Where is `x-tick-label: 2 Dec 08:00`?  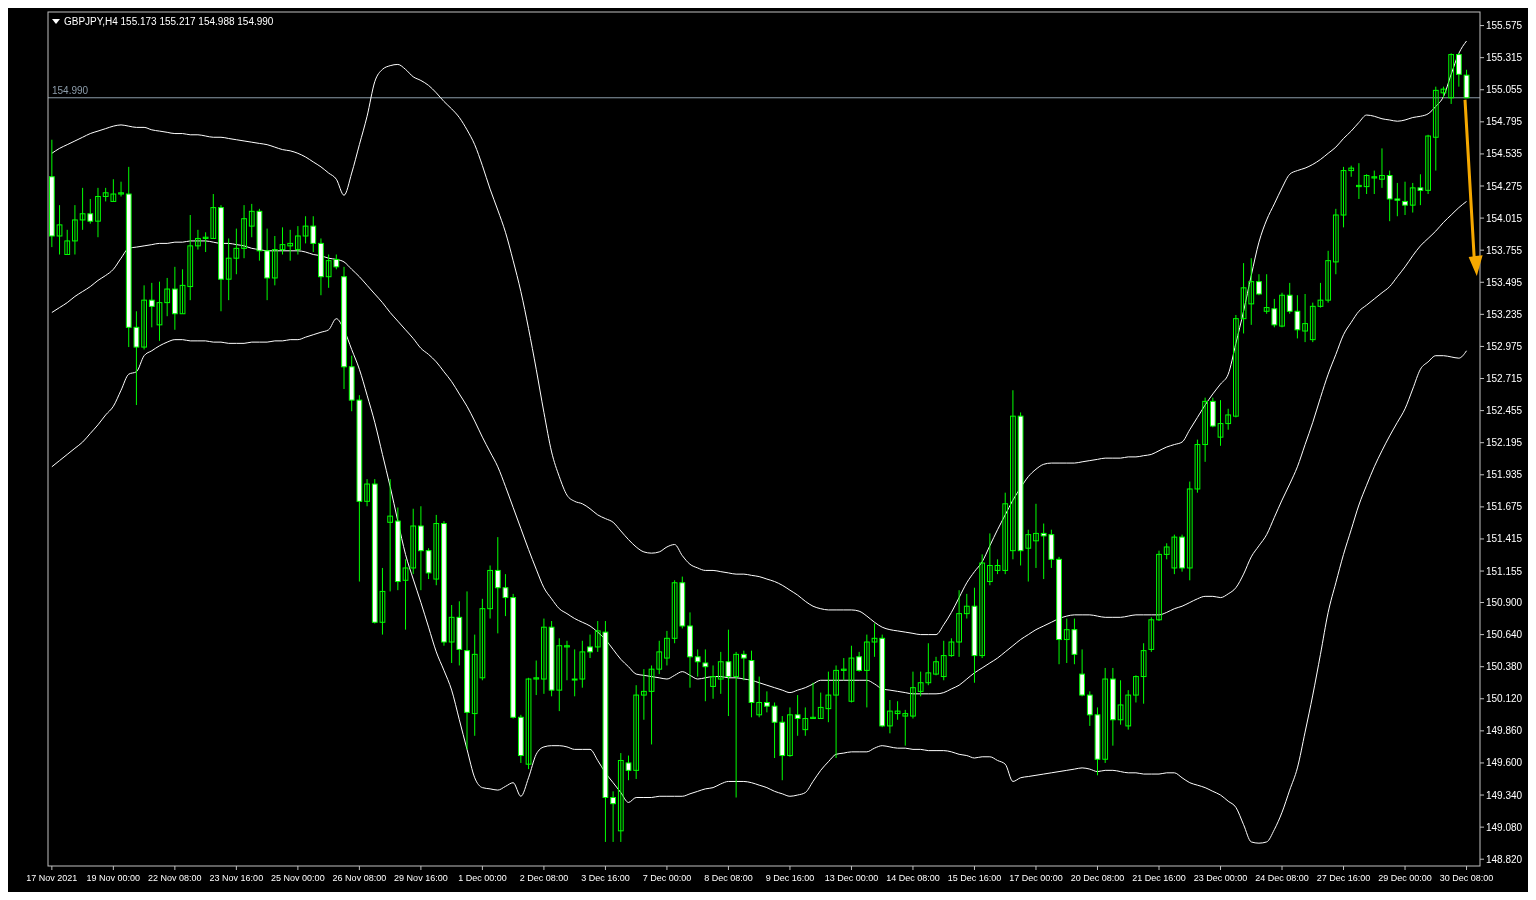 x-tick-label: 2 Dec 08:00 is located at coordinates (544, 878).